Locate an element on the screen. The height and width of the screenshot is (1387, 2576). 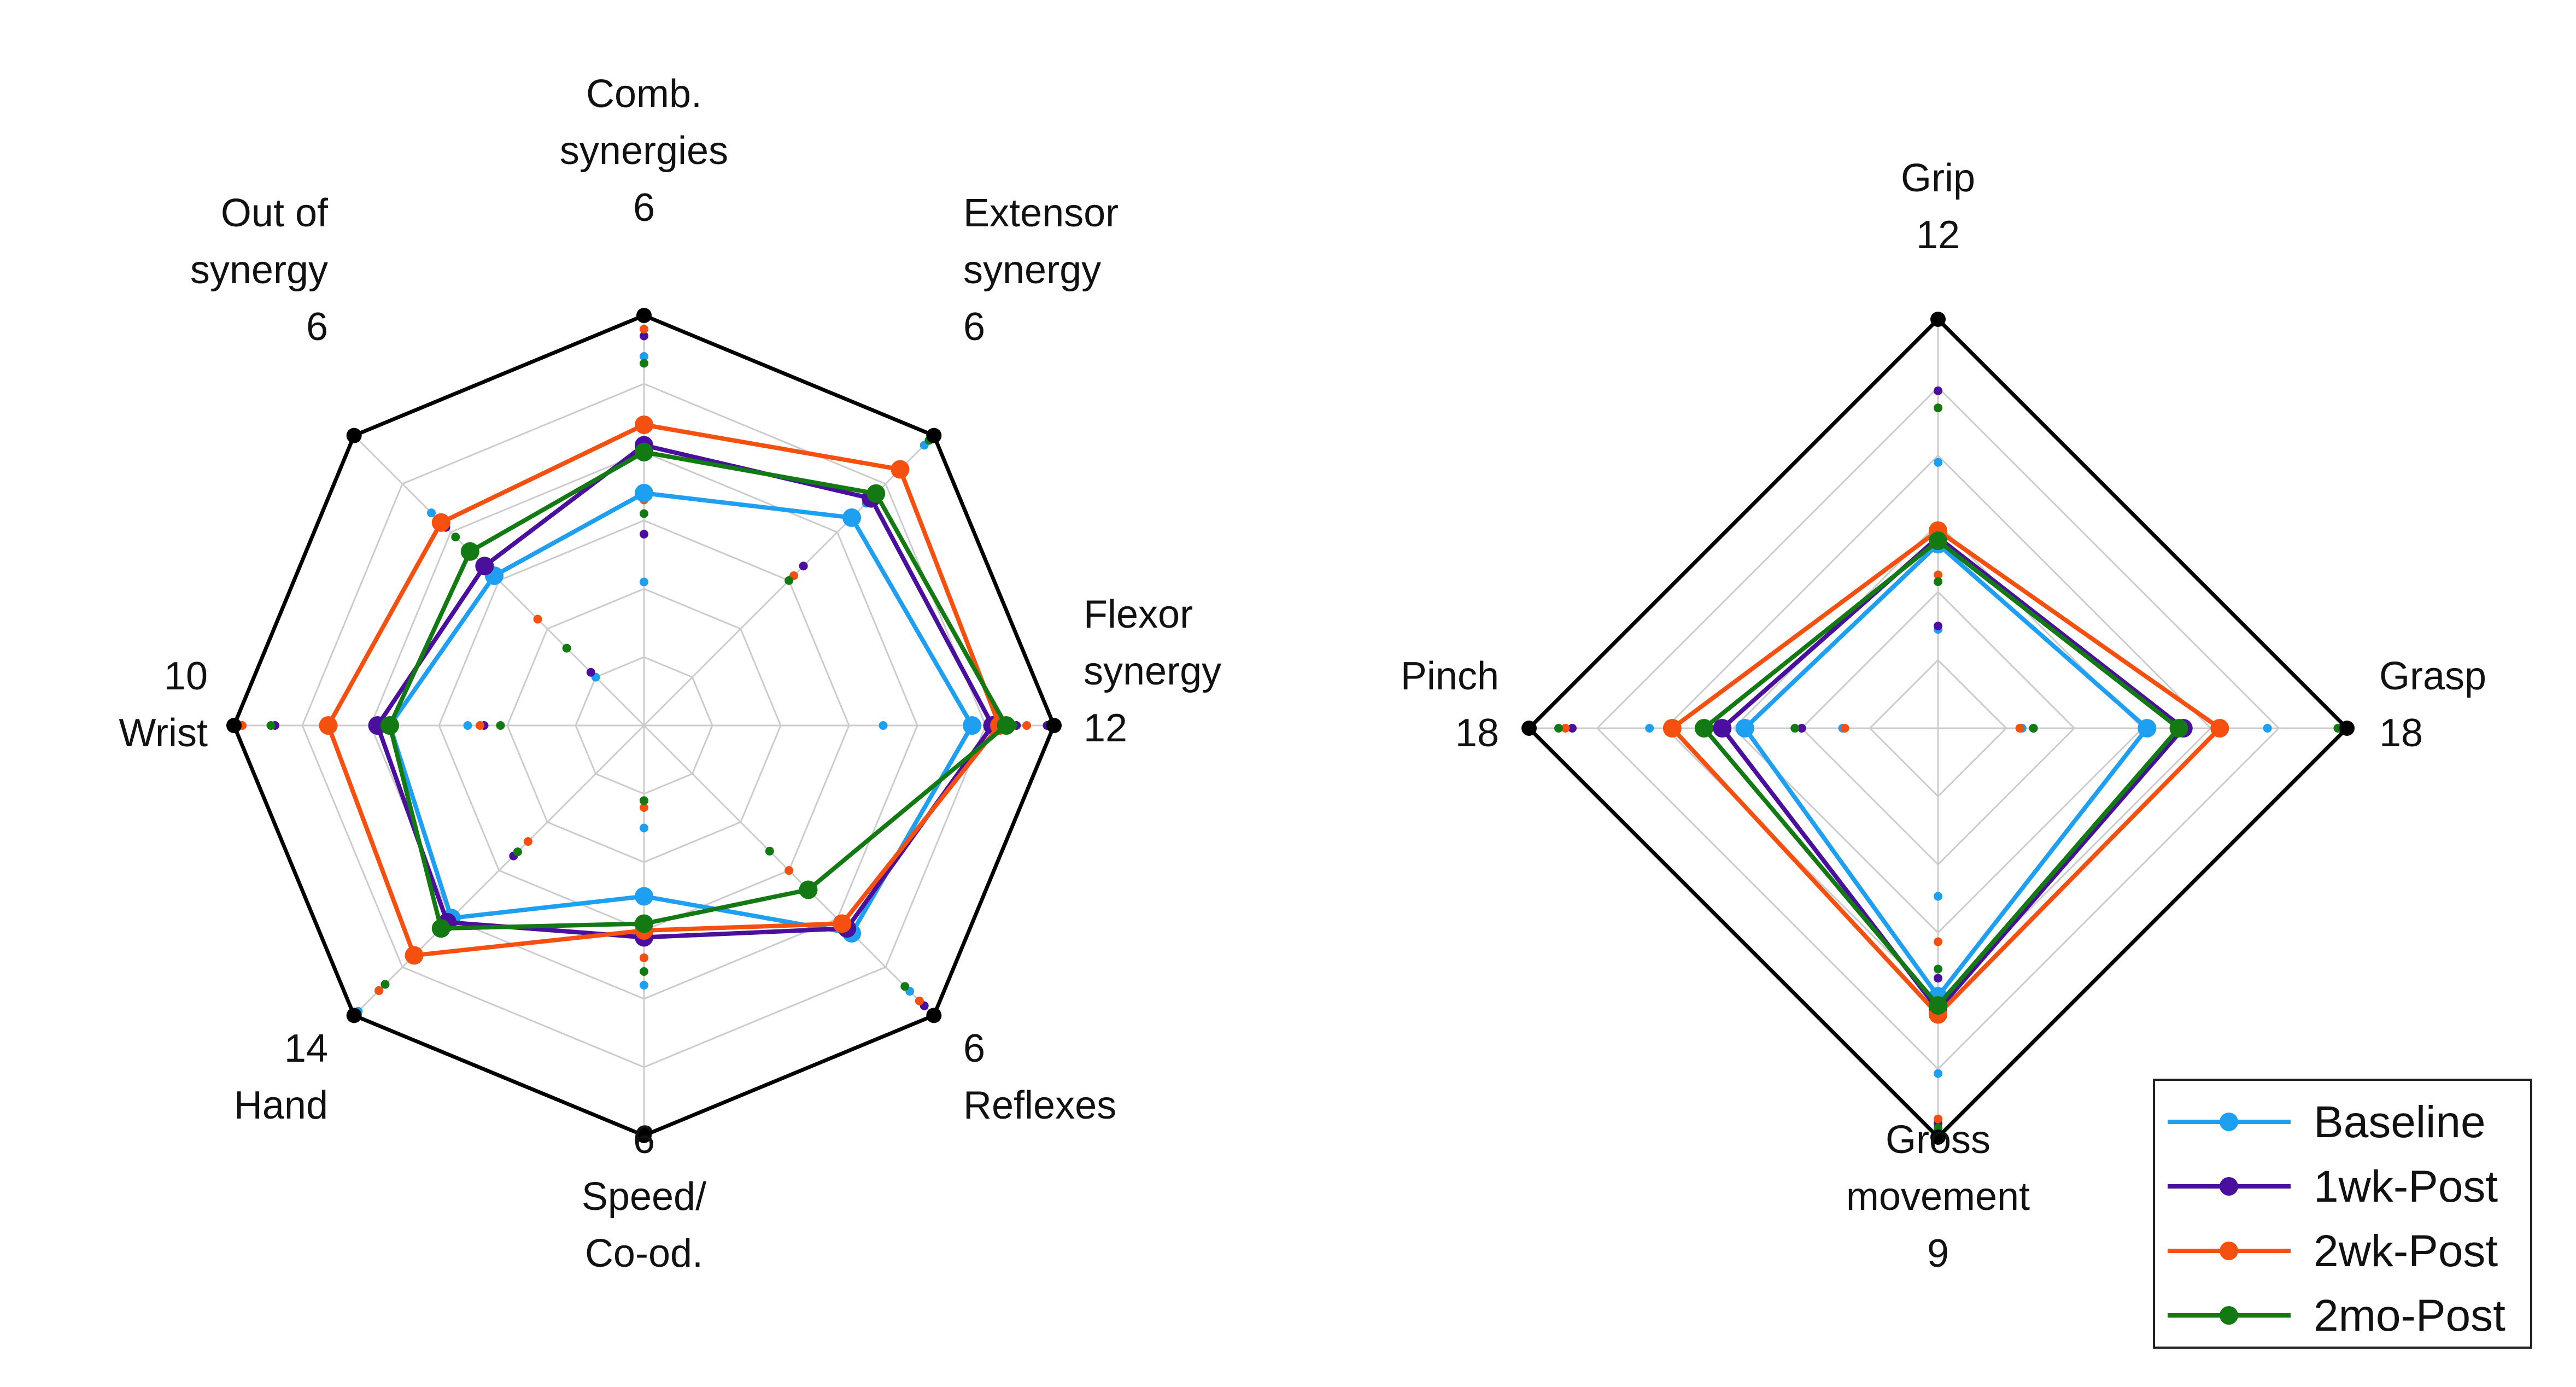
legend-label-1wk-post: 1wk-Post is located at coordinates (2406, 1187).